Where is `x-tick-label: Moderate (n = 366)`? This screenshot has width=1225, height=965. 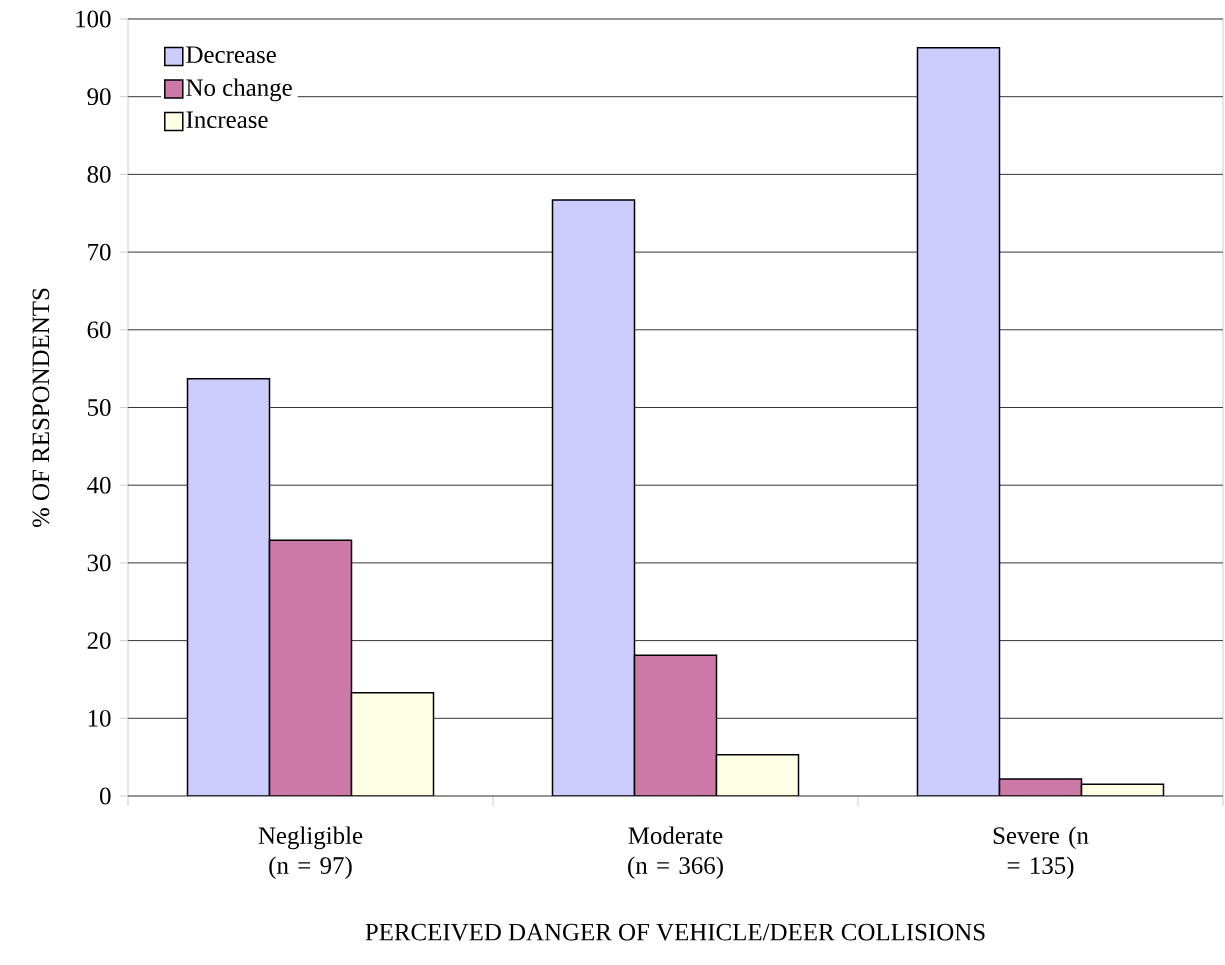
x-tick-label: Moderate (n = 366) is located at coordinates (675, 852).